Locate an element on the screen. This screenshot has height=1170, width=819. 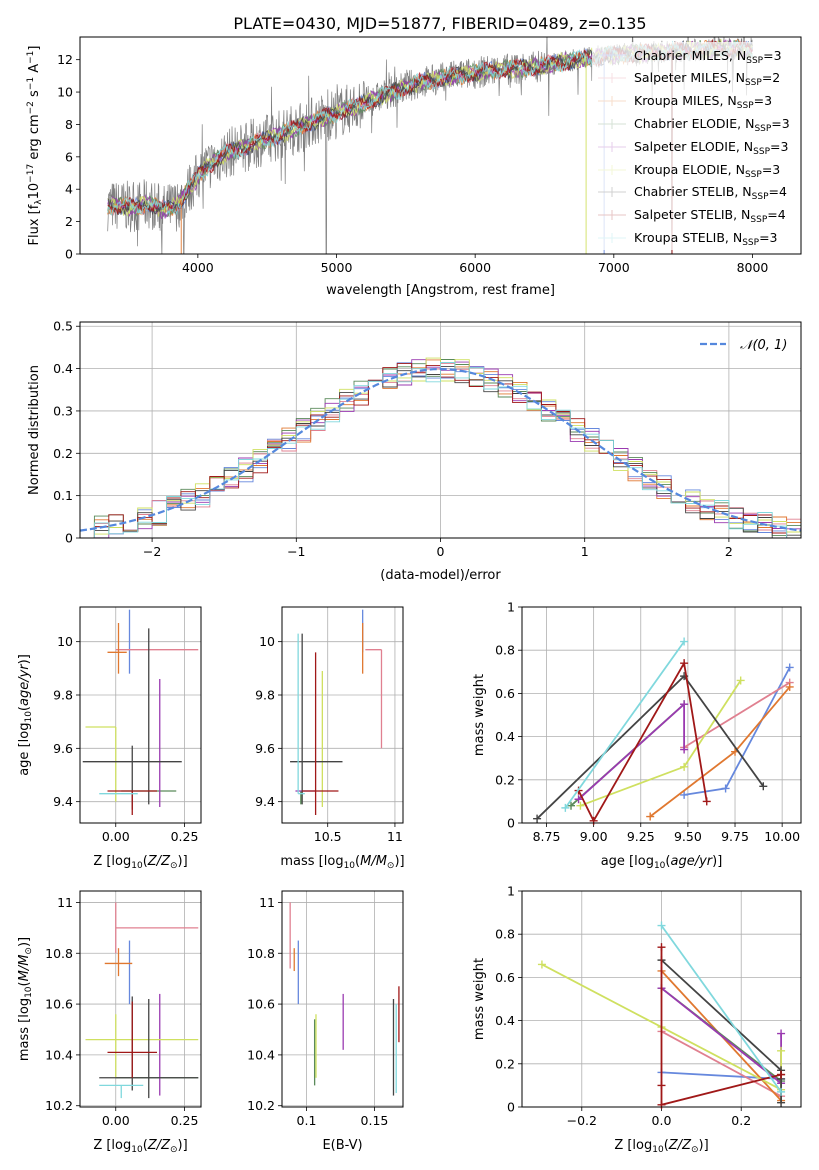
label-part: wavelength [Angstrom, rest frame] is located at coordinates (440, 290).